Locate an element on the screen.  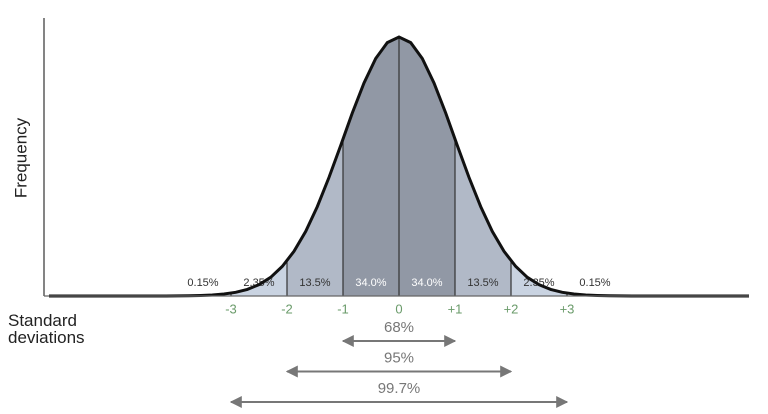
range-label: 99.7% is located at coordinates (399, 388).